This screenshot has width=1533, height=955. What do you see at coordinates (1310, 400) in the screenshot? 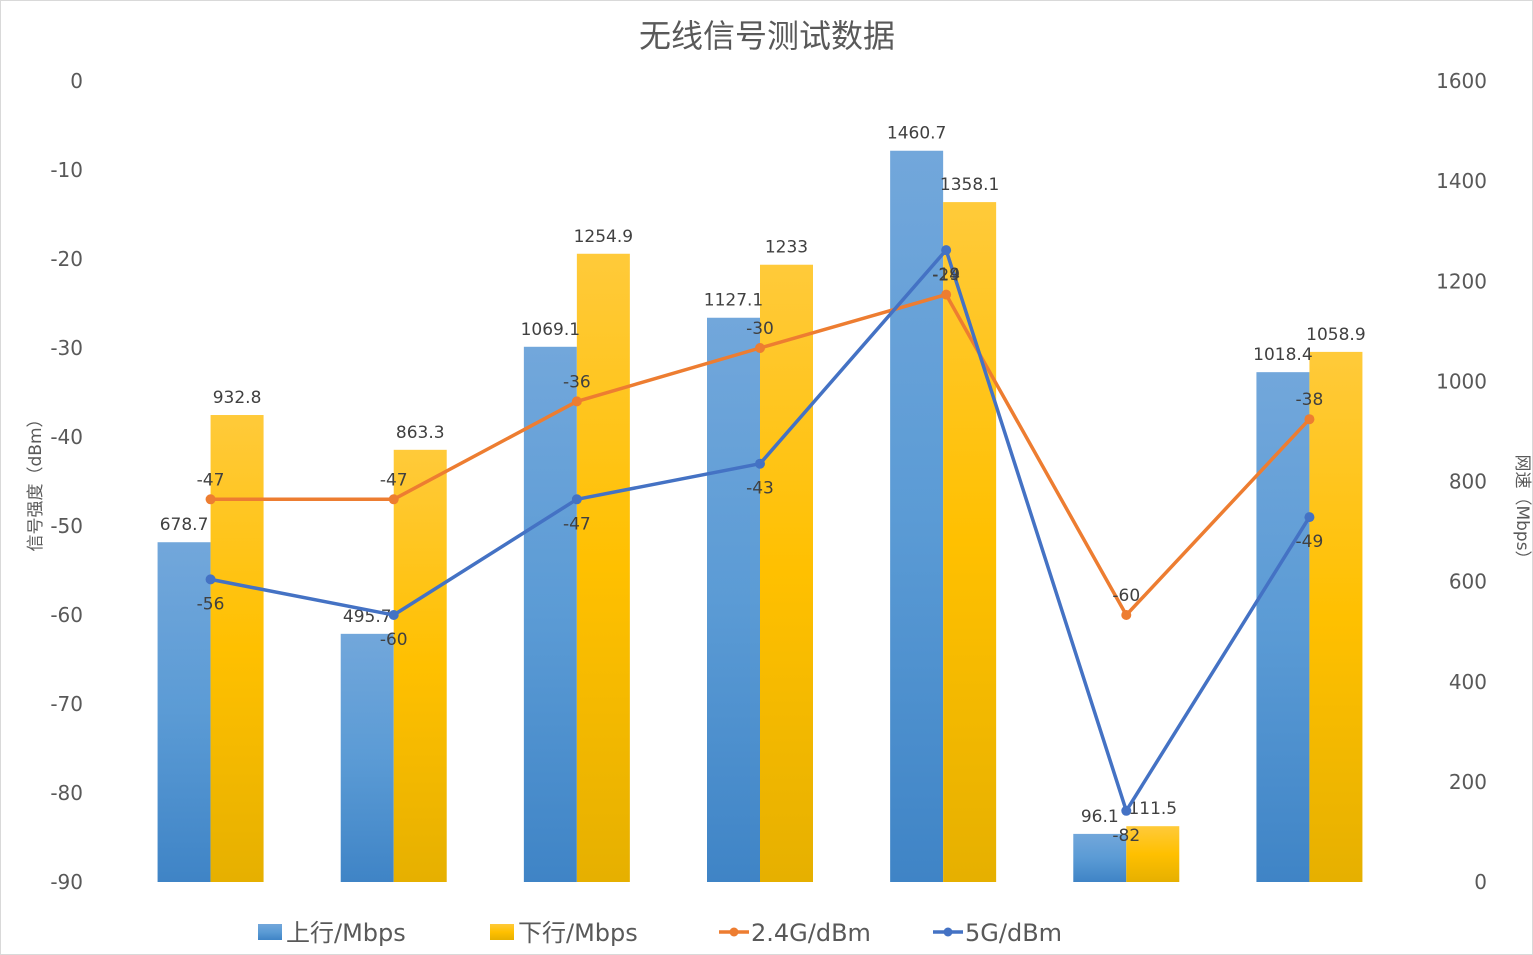
I see `line-data-label: -38` at bounding box center [1310, 400].